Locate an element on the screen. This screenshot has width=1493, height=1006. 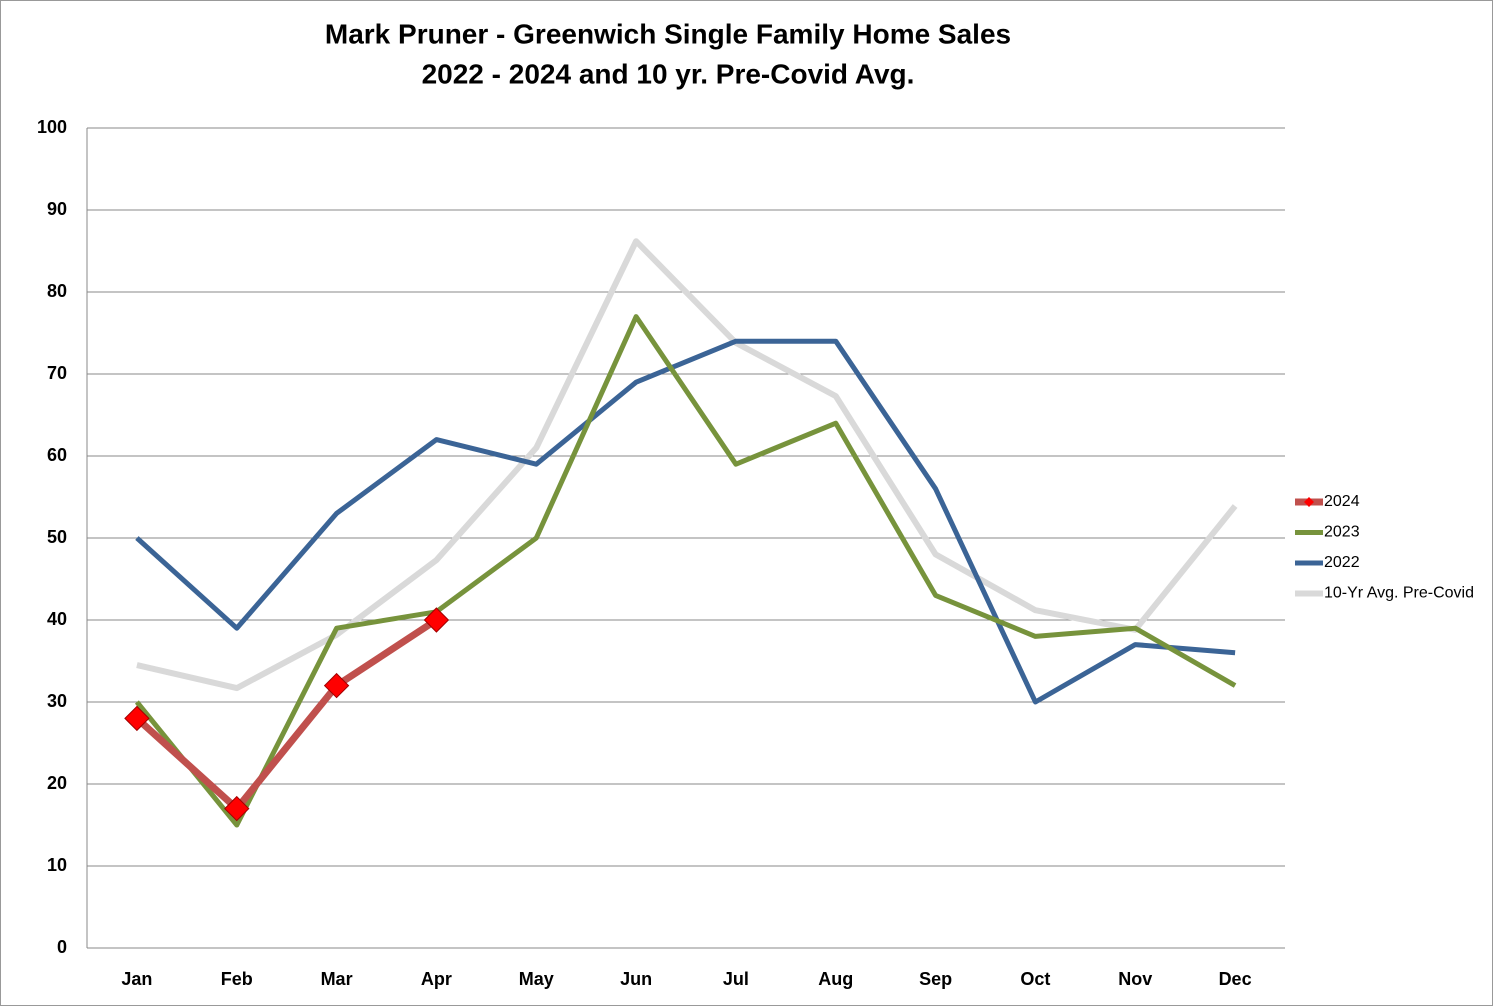
y-tick-label: 50 is located at coordinates (57, 537).